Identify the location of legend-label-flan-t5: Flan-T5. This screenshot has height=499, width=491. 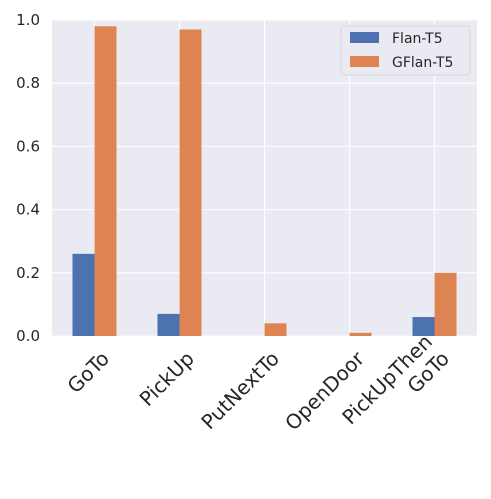
(417, 39).